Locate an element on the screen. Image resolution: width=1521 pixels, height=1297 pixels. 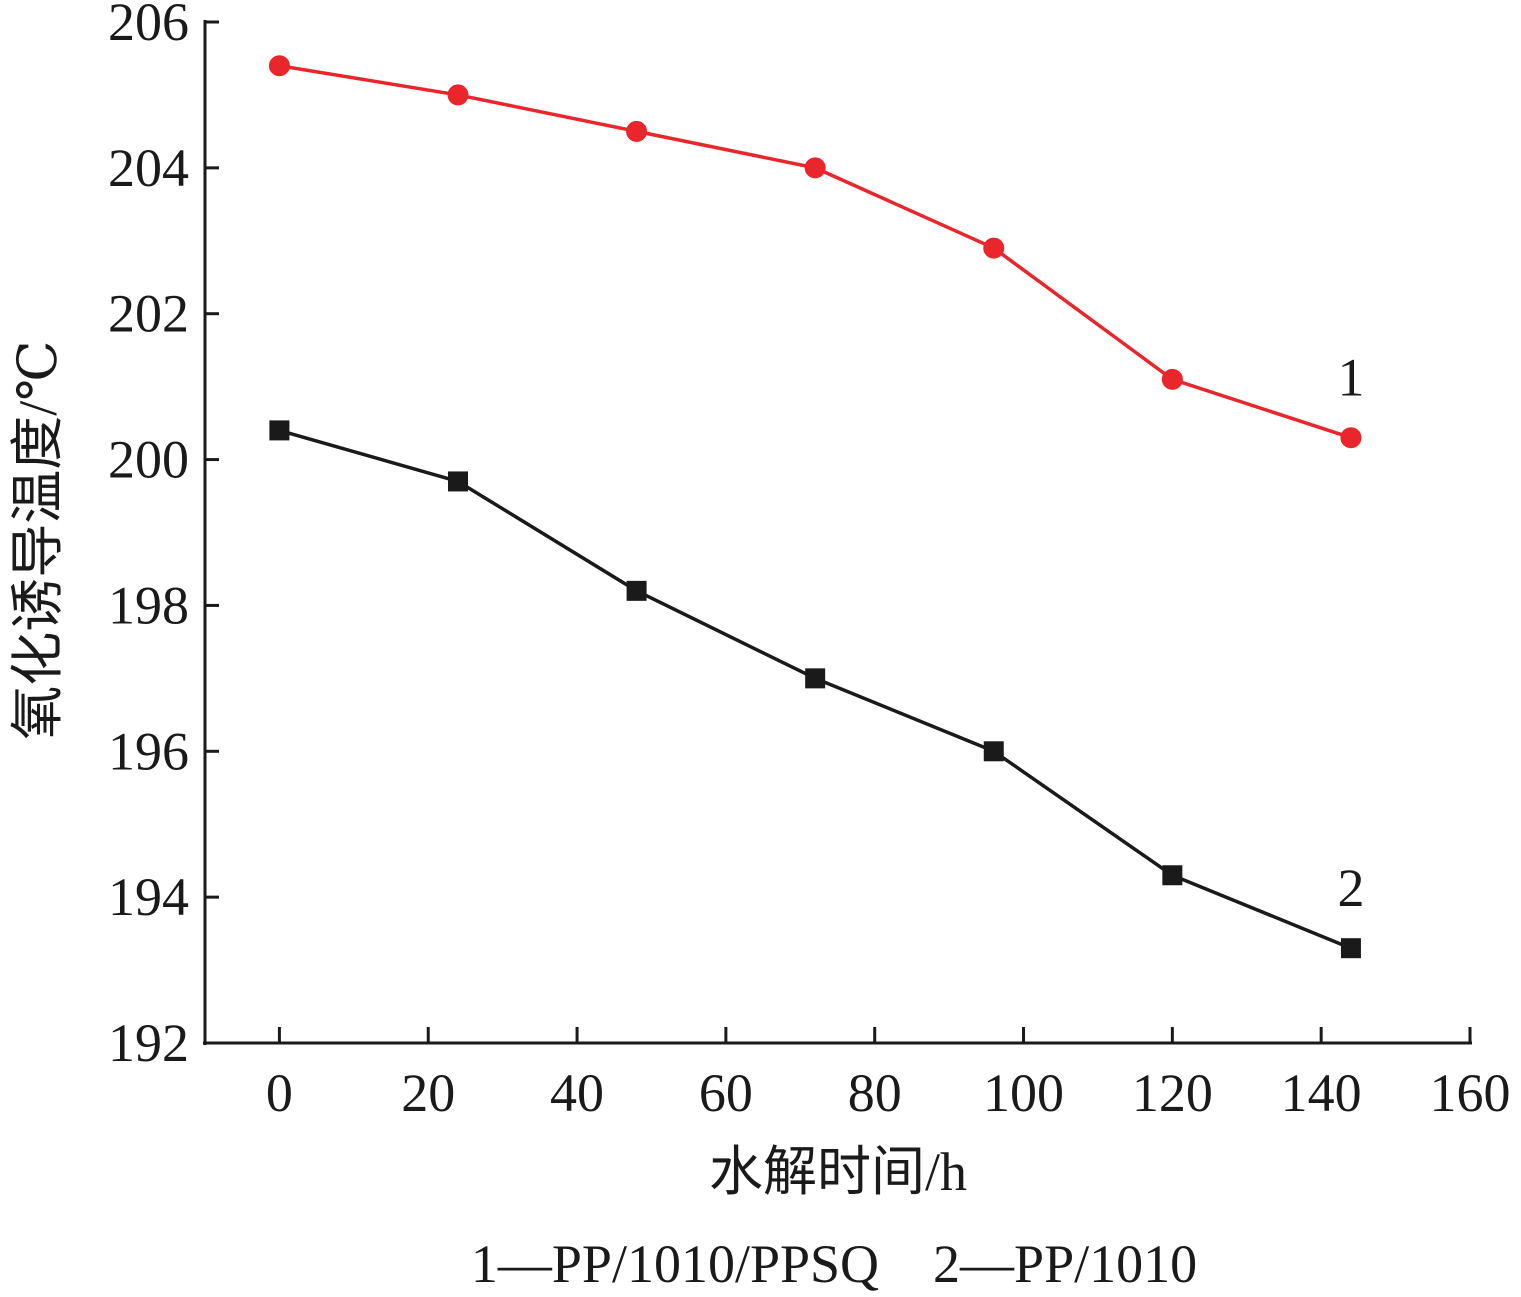
y-tick-label: 194 is located at coordinates (148, 897).